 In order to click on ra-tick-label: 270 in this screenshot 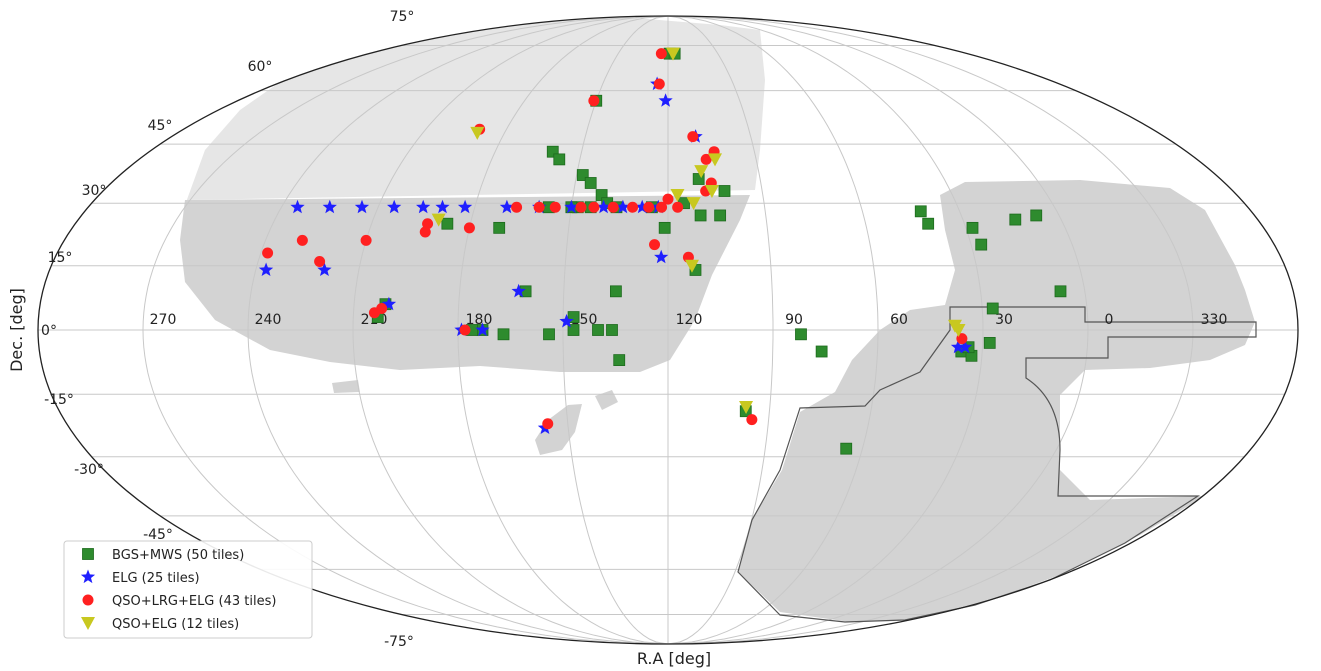, I will do `click(163, 320)`.